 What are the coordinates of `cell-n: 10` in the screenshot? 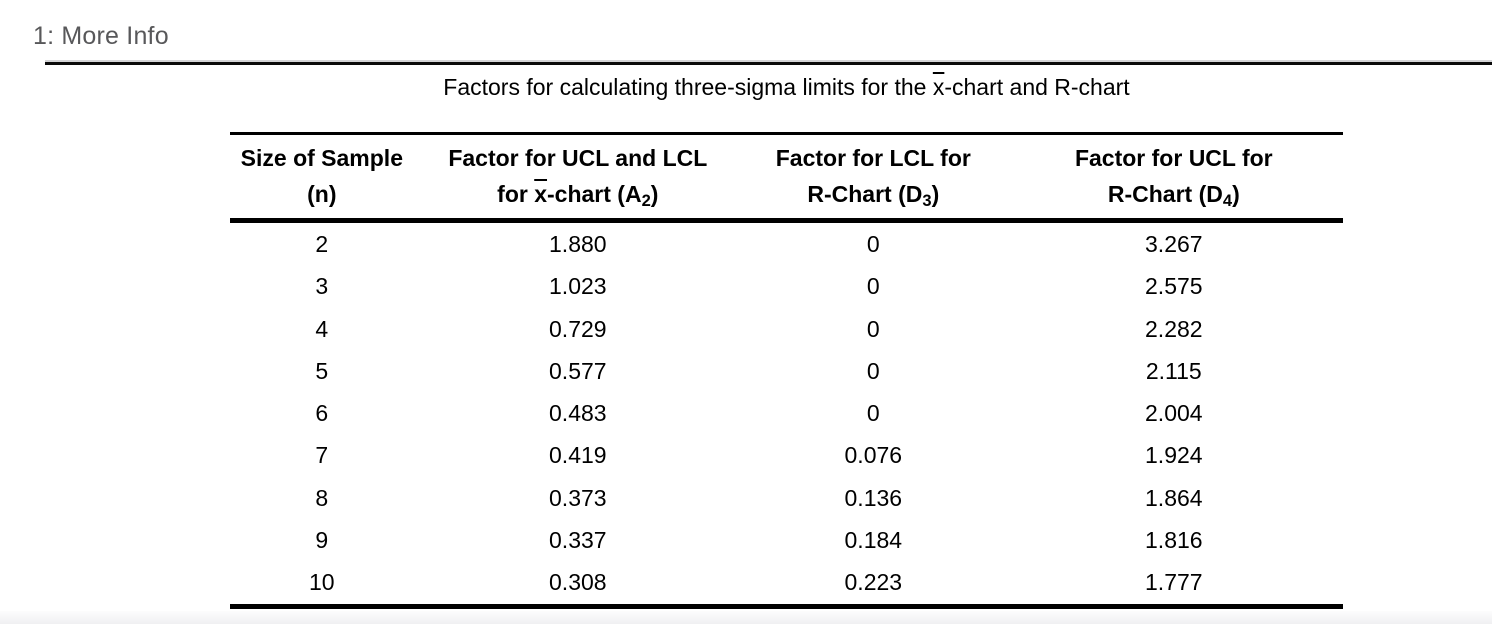 It's located at (322, 582).